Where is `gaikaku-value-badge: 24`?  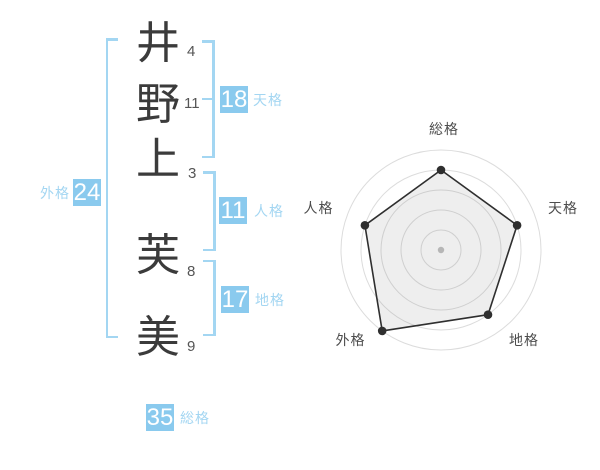 gaikaku-value-badge: 24 is located at coordinates (87, 192).